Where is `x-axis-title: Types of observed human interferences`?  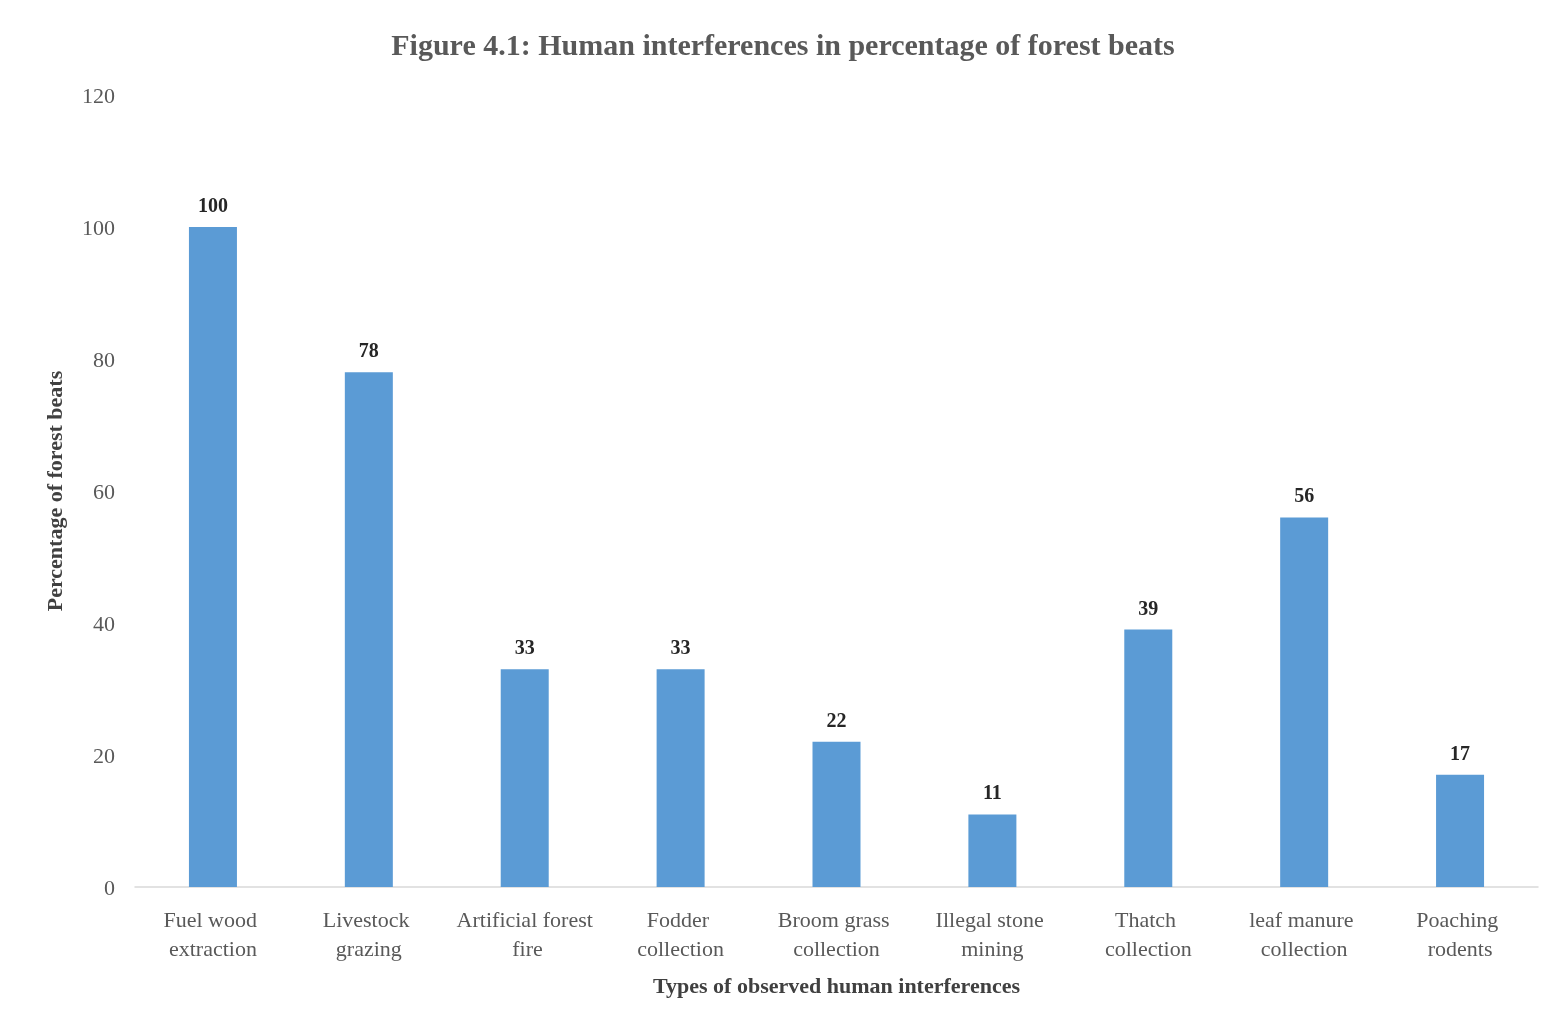
x-axis-title: Types of observed human interferences is located at coordinates (836, 985).